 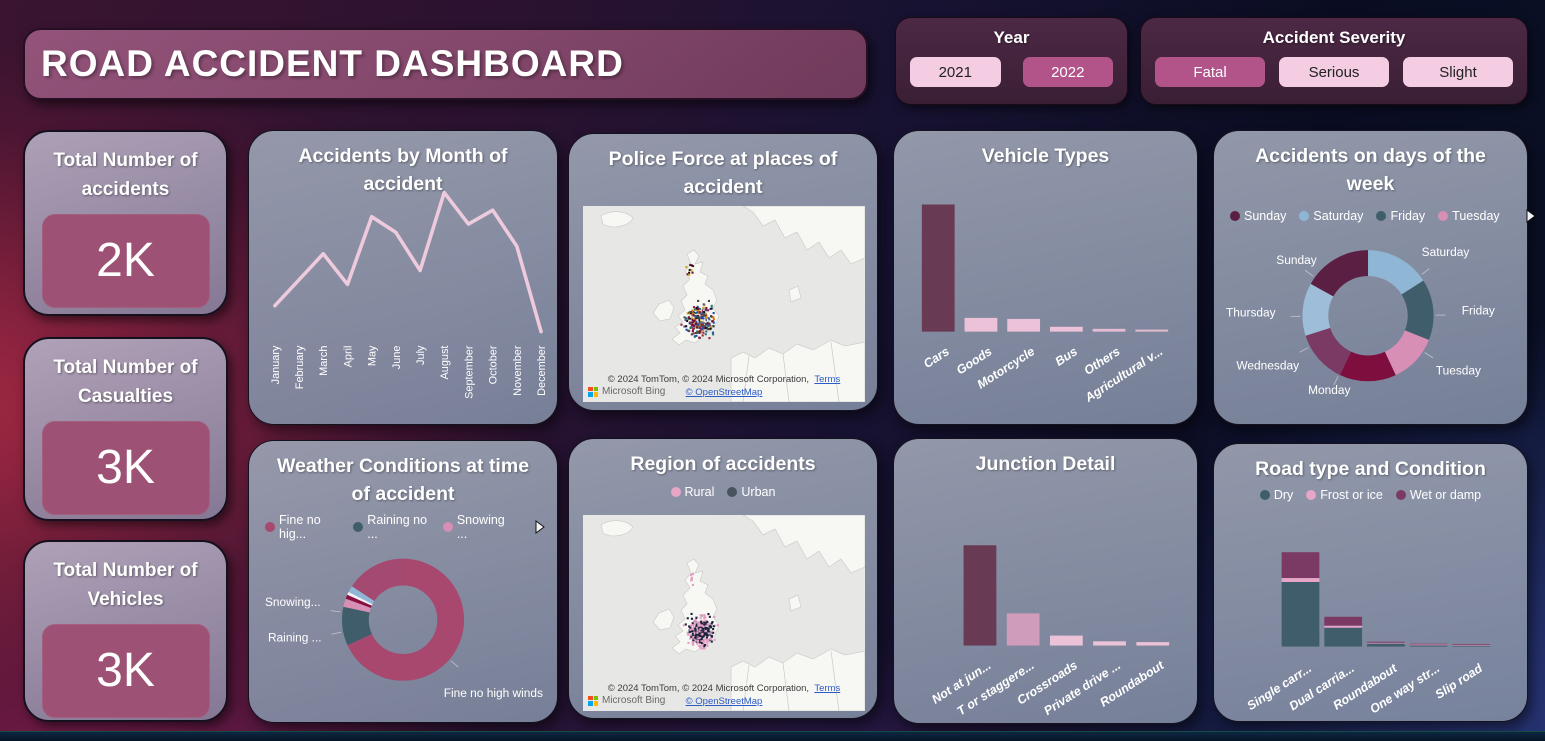 I want to click on donut-segment-thursday, so click(x=1368, y=316).